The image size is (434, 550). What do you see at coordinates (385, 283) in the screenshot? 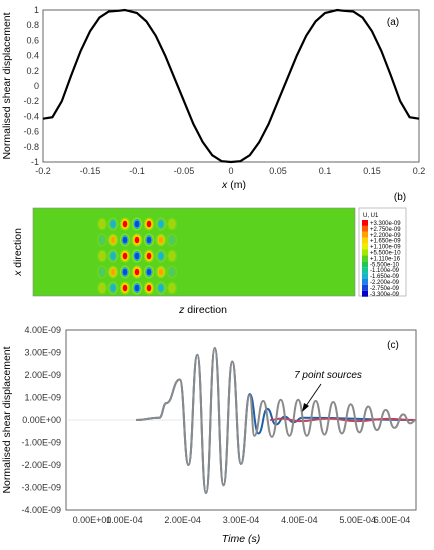
I see `panel-b-legend-entry: -2.200e-09` at bounding box center [385, 283].